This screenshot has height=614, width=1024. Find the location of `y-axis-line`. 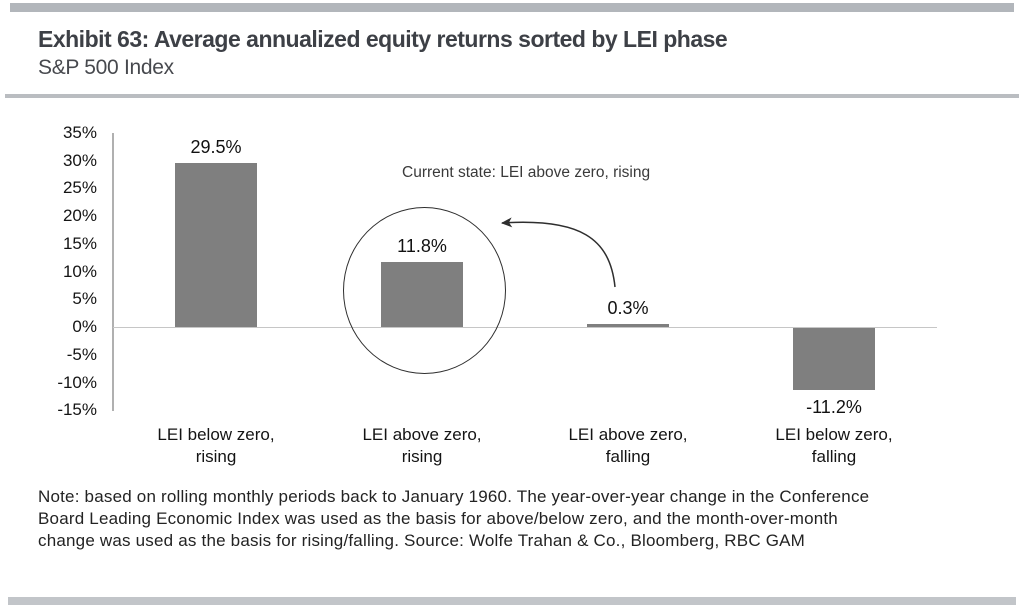

y-axis-line is located at coordinates (113, 272).